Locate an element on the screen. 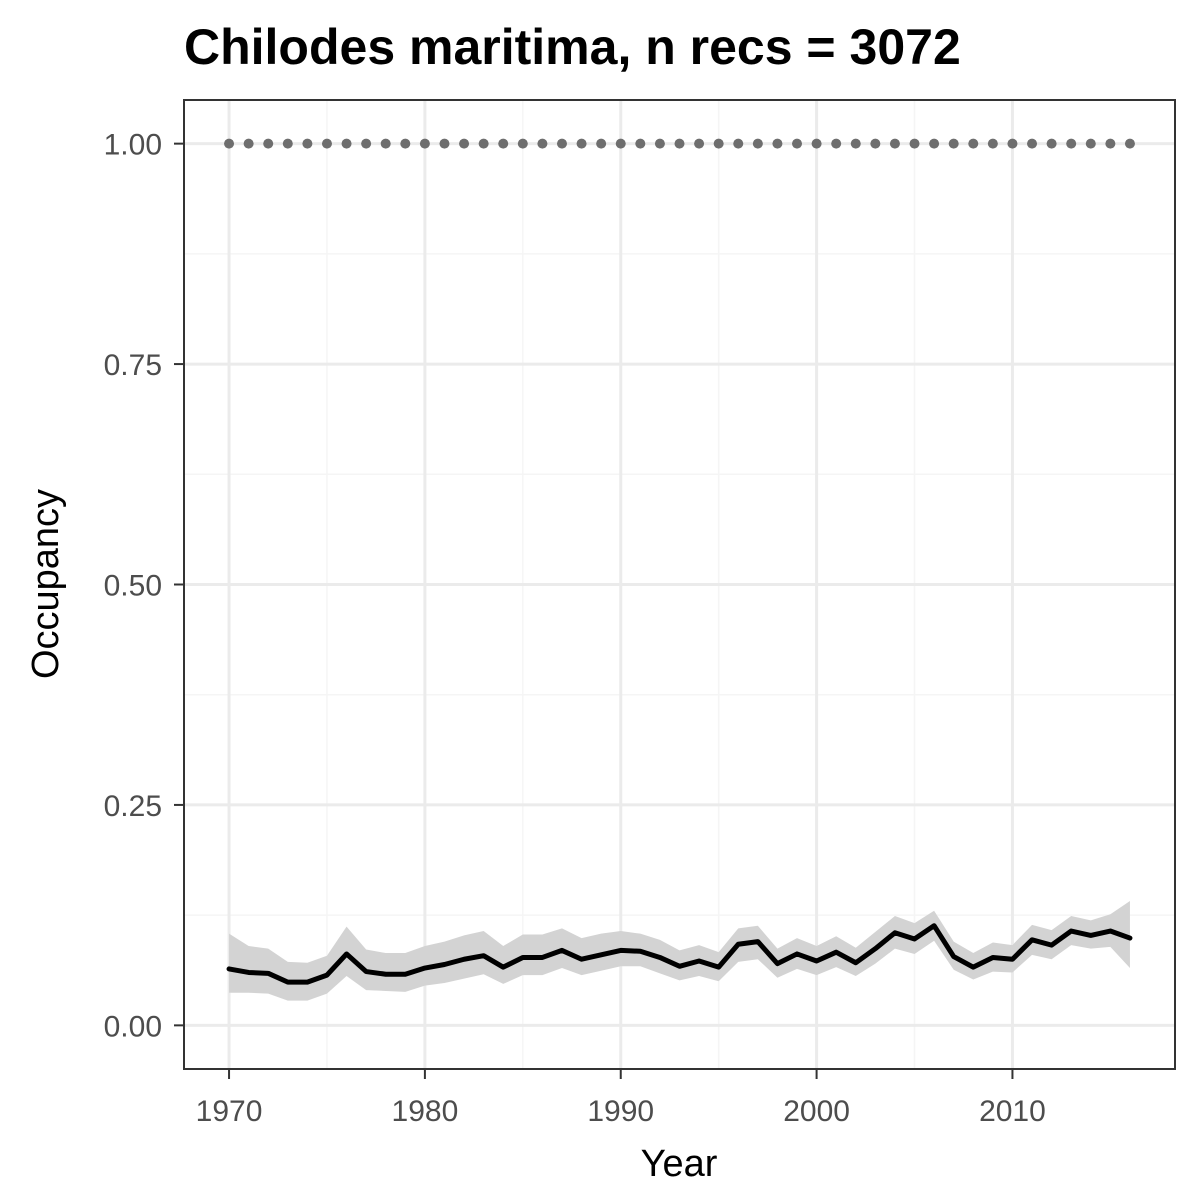 Image resolution: width=1200 pixels, height=1200 pixels. series-lines-layer is located at coordinates (679, 954).